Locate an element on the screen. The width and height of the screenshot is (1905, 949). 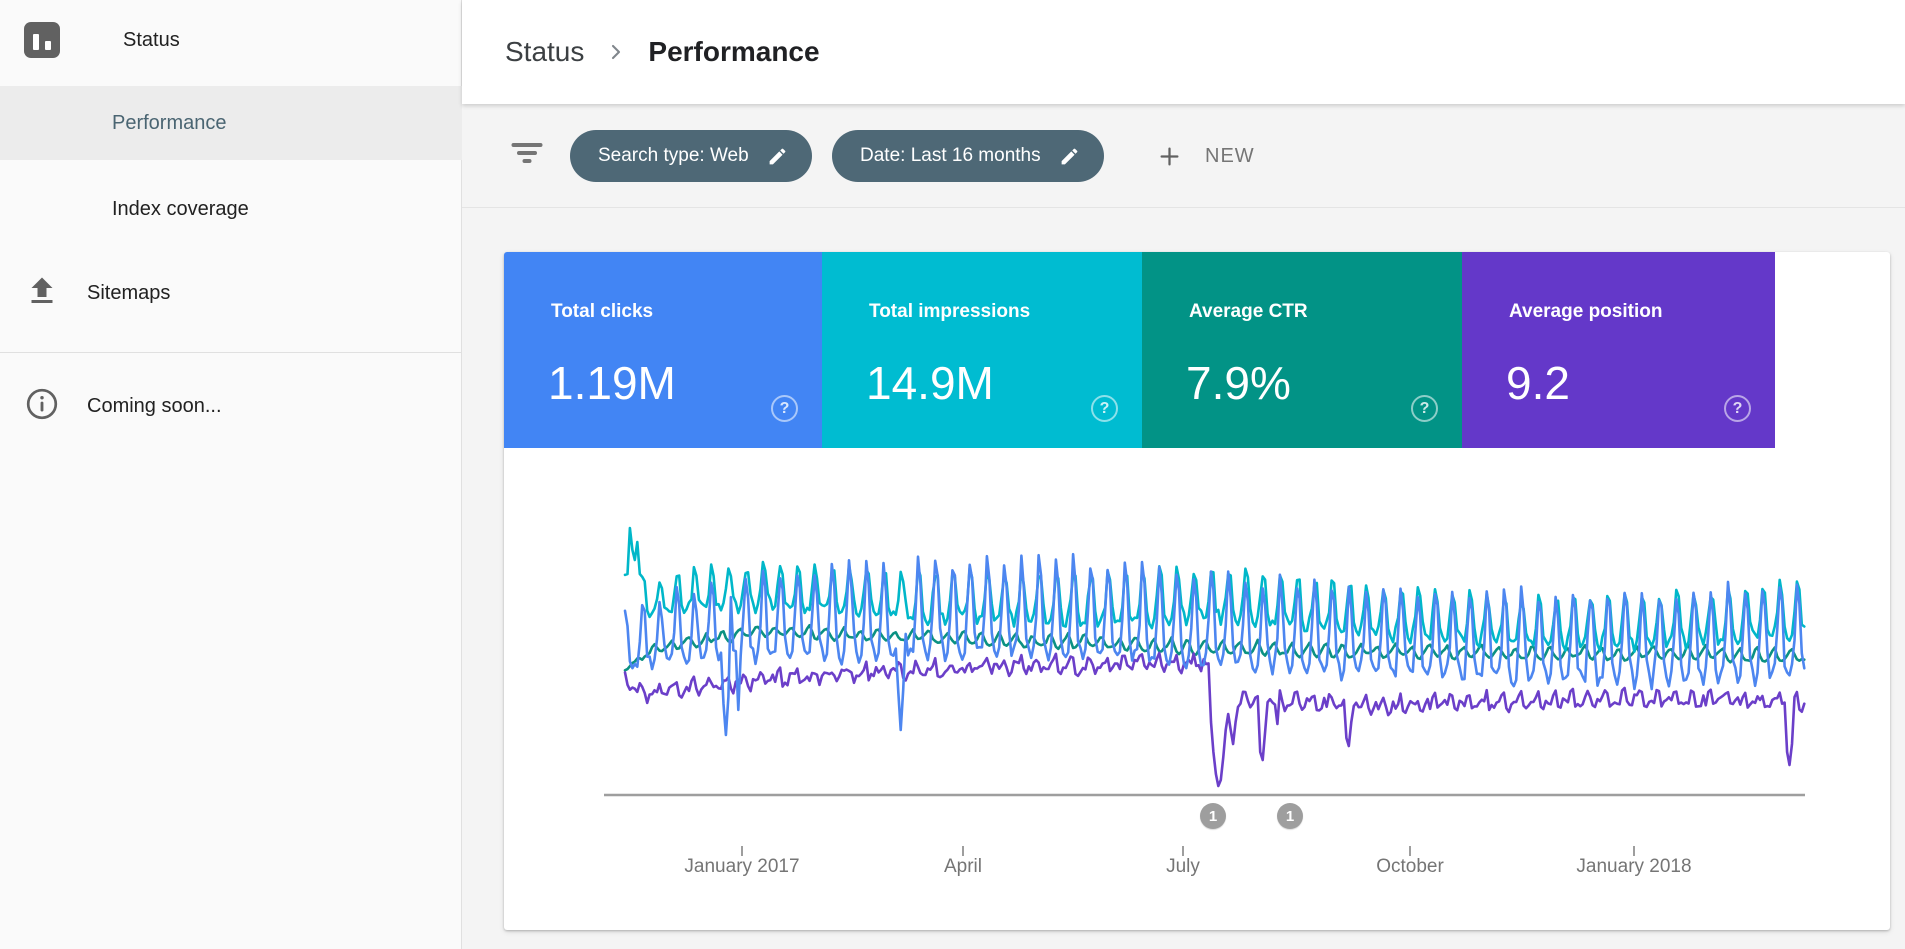
new-button-label: NEW is located at coordinates (1230, 155).